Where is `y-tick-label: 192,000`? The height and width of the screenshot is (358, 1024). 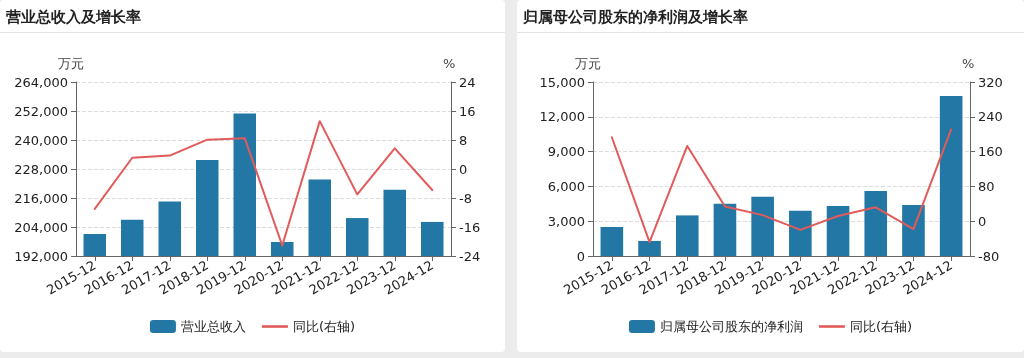 y-tick-label: 192,000 is located at coordinates (41, 256).